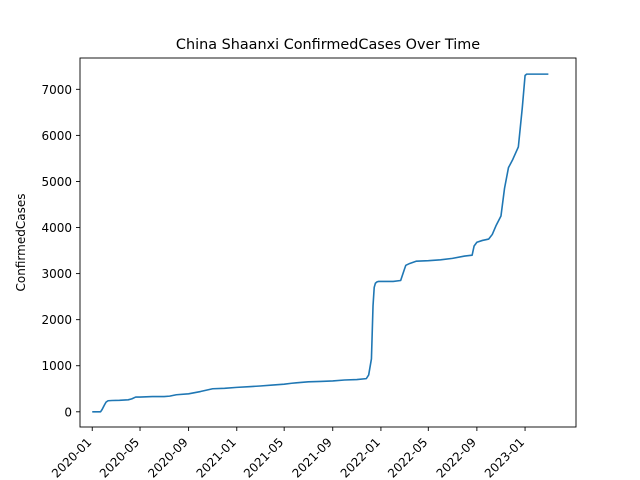 The height and width of the screenshot is (480, 640). I want to click on x-tick-label: 2022-01, so click(360, 457).